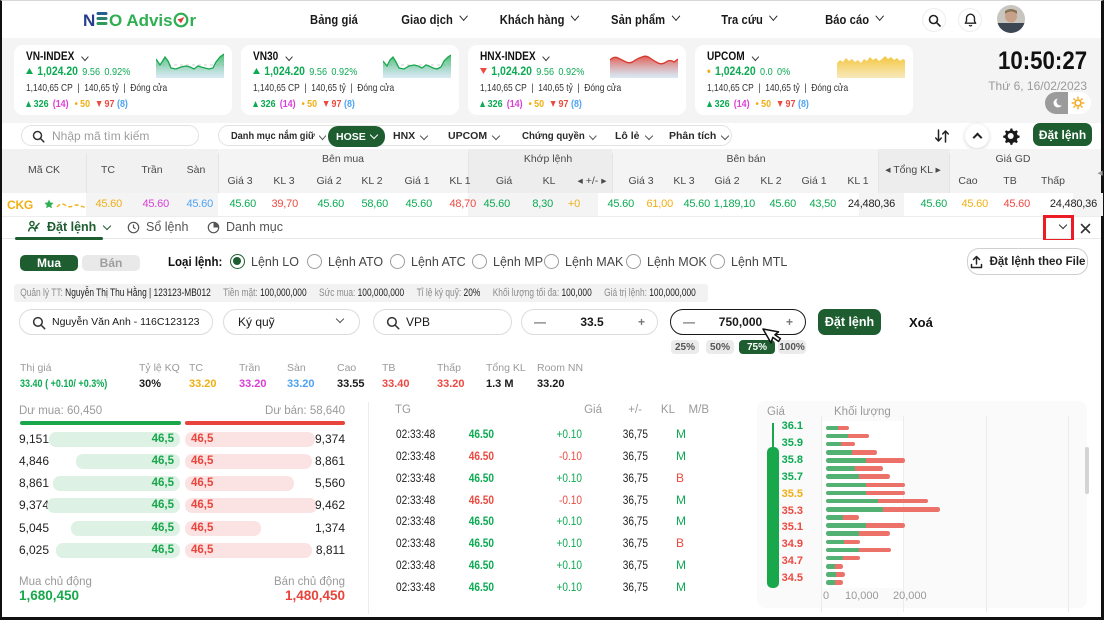 The width and height of the screenshot is (1104, 620). What do you see at coordinates (193, 20) in the screenshot?
I see `svg-text: r` at bounding box center [193, 20].